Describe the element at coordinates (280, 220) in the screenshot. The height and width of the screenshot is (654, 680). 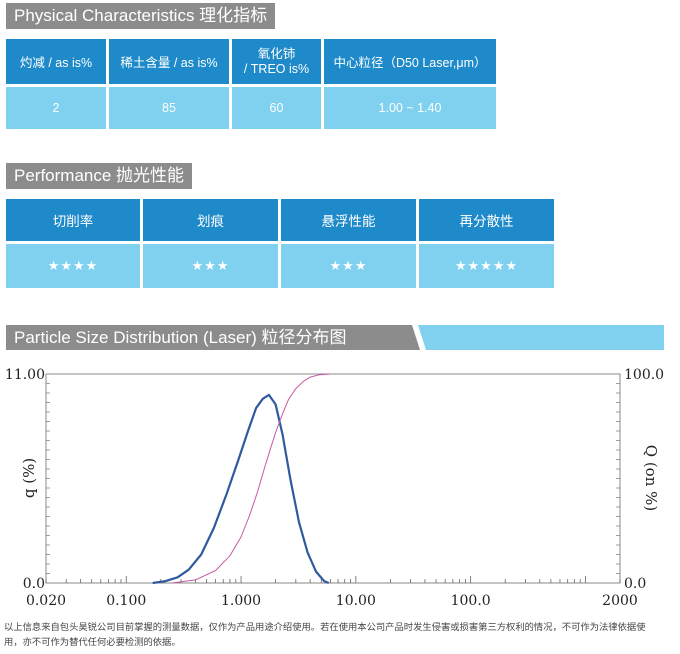
I see `performance-header-row: 切削率 划痕 悬浮性能 再分散性` at that location.